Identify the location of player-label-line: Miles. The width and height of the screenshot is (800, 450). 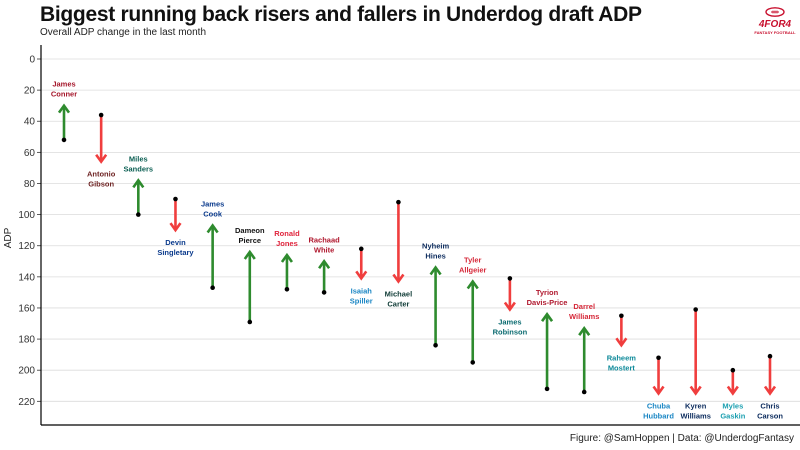
(138, 158).